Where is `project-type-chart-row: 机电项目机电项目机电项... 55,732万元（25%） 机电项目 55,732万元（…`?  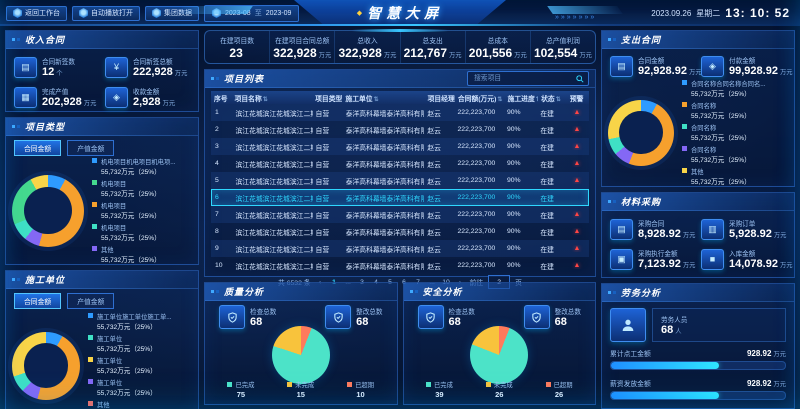 project-type-chart-row: 机电项目机电项目机电项... 55,732万元（25%） 机电项目 55,732万元（… is located at coordinates (102, 210).